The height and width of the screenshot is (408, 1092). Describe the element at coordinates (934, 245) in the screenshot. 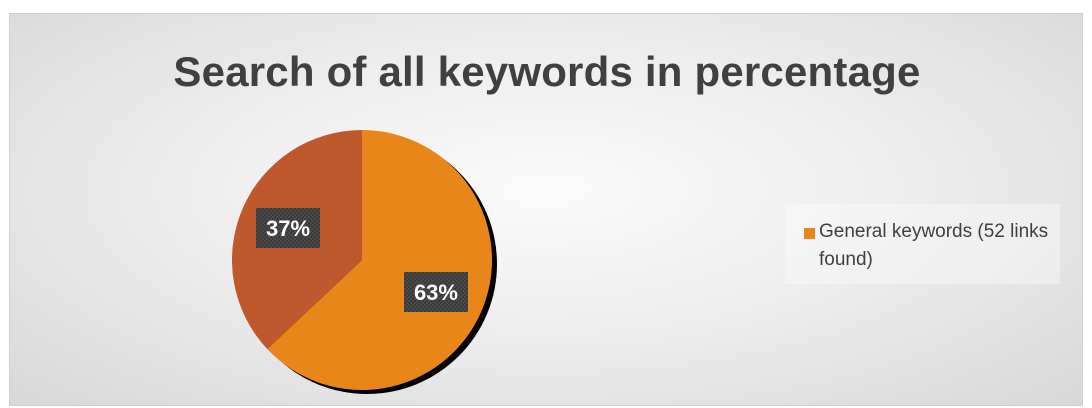

I see `legend-entry-general-keywords: General keywords (52 links found)` at that location.